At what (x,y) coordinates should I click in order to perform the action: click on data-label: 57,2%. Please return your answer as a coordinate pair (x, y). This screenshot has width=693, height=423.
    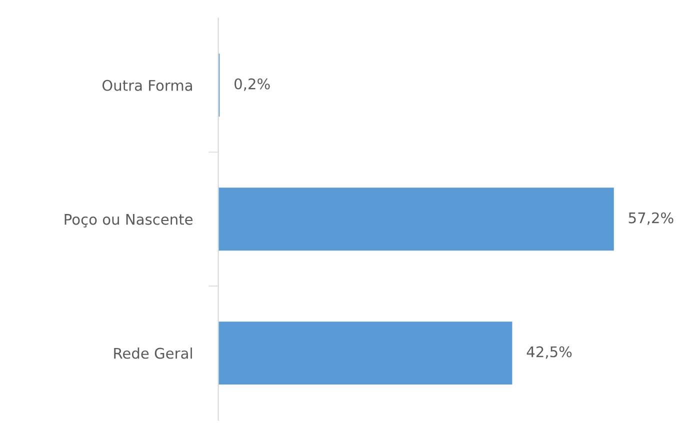
    Looking at the image, I should click on (651, 218).